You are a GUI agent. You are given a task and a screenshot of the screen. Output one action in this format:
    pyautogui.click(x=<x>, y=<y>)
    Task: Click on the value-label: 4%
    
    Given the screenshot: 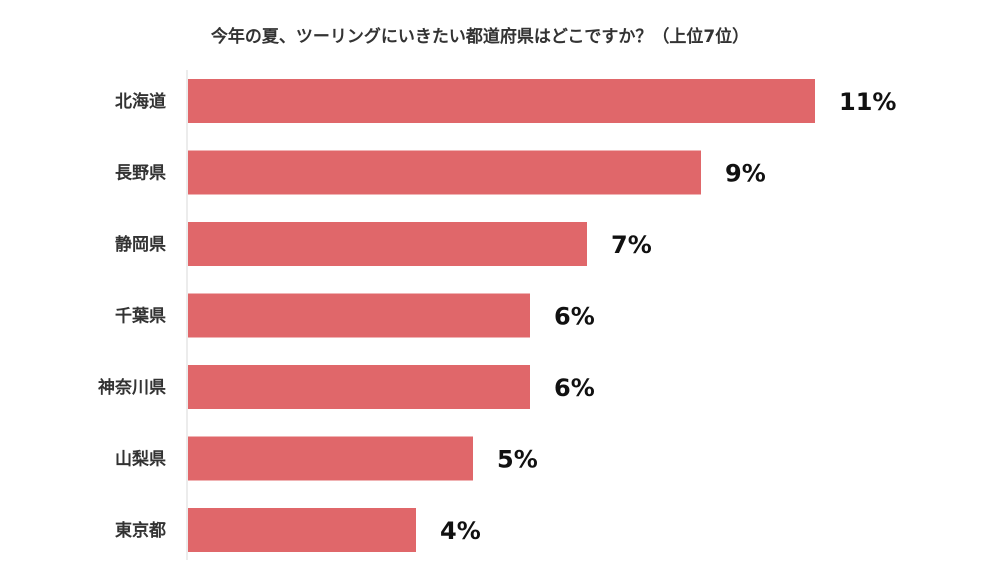 What is the action you would take?
    pyautogui.click(x=460, y=531)
    